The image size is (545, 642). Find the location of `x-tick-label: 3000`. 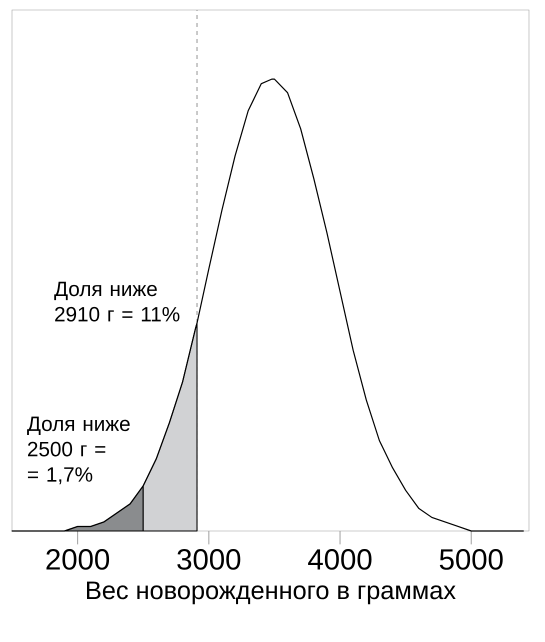

x-tick-label: 3000 is located at coordinates (208, 559).